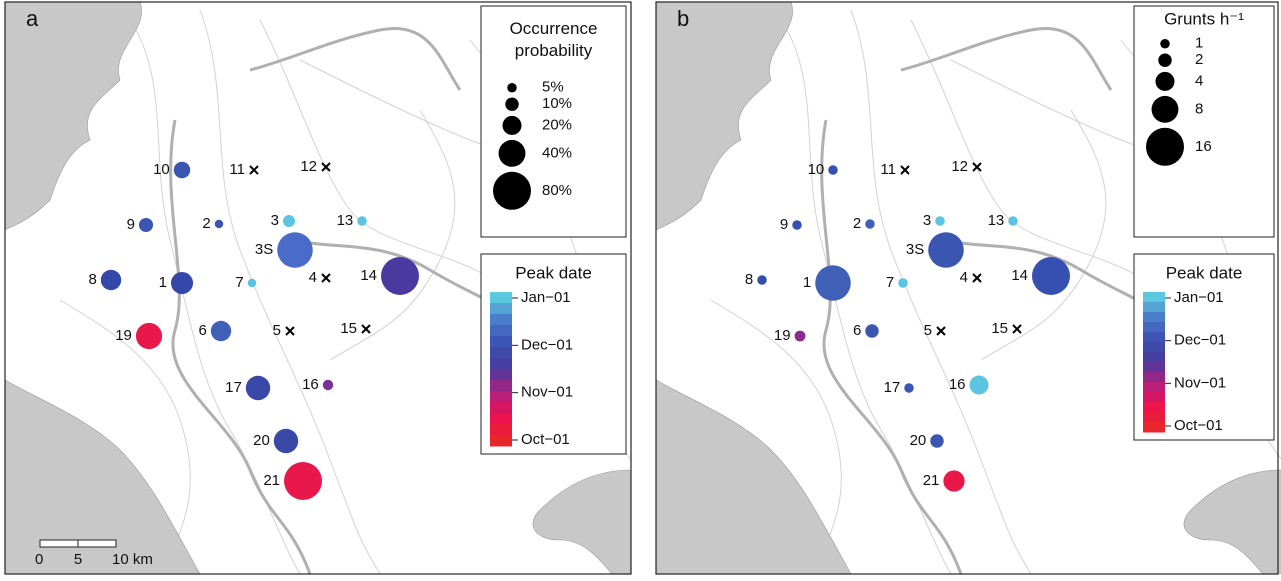 This screenshot has width=1281, height=581. What do you see at coordinates (931, 480) in the screenshot?
I see `site-label: 21` at bounding box center [931, 480].